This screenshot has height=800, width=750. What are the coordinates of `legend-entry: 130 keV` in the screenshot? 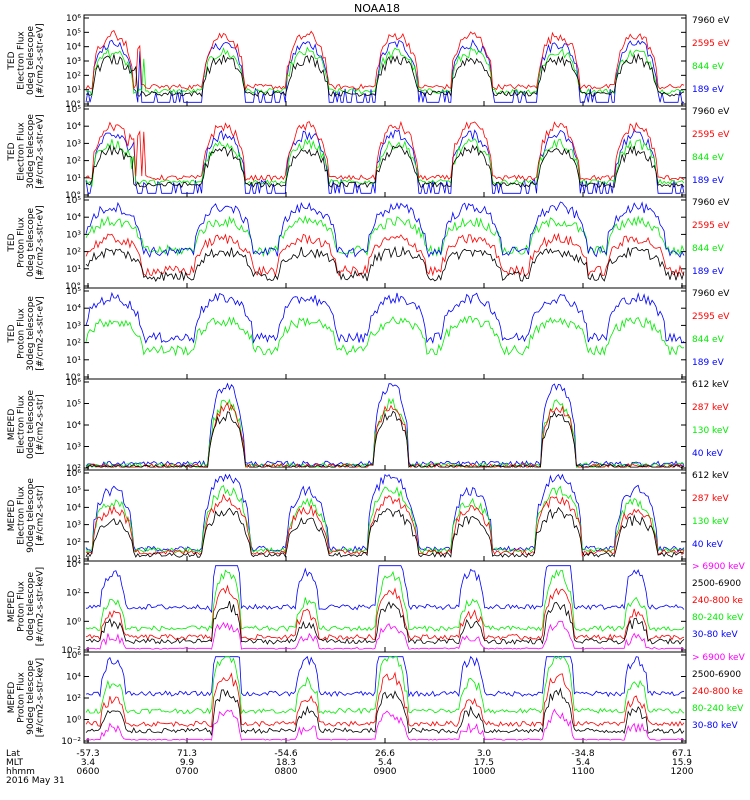 It's located at (710, 522).